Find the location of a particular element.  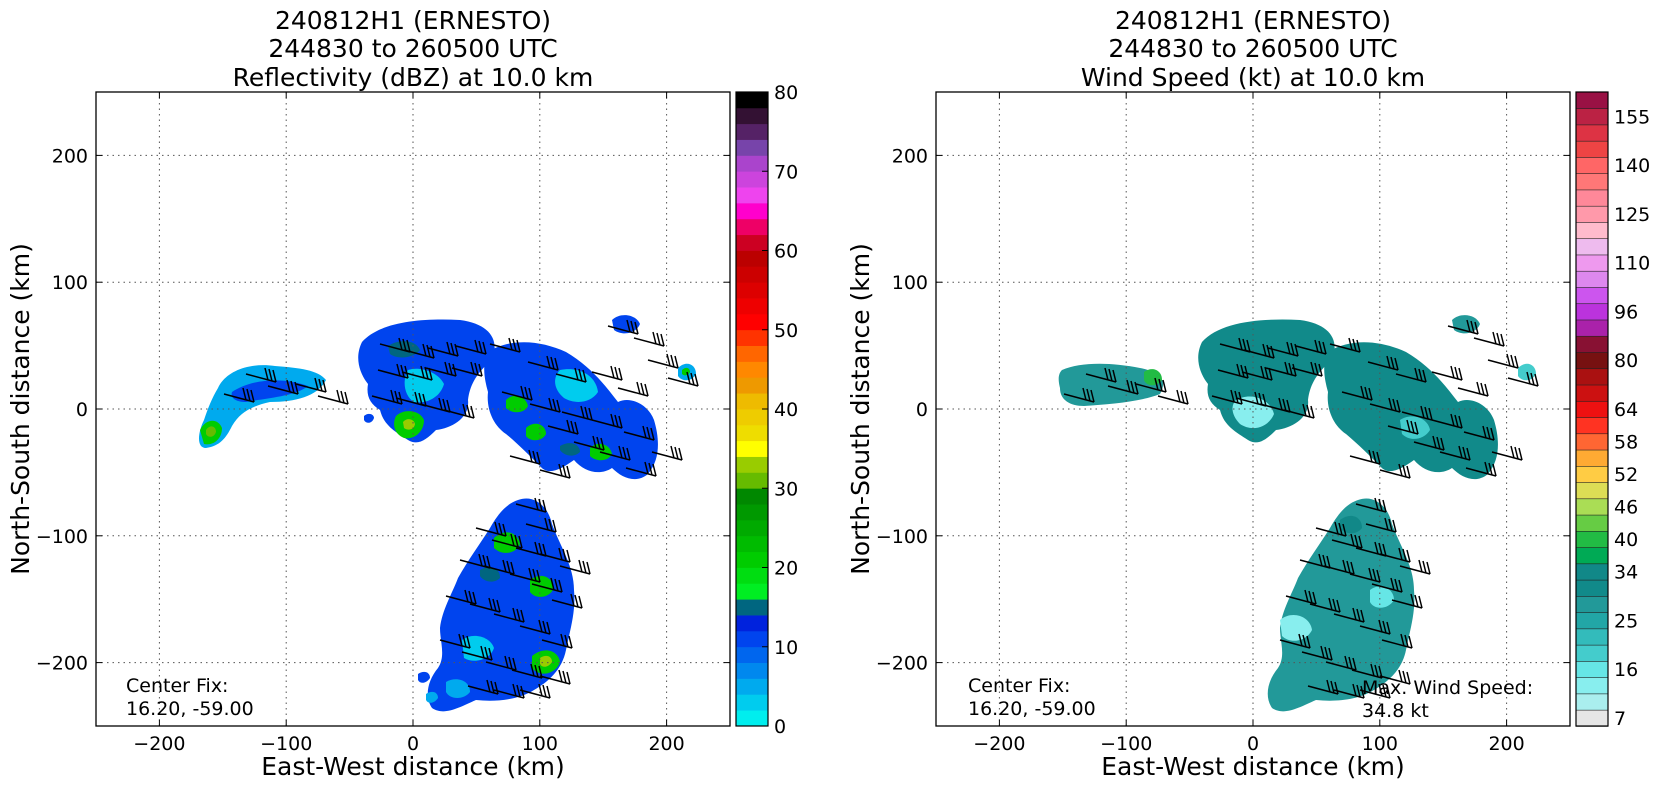

left-colorbar: 0 10 20 30 40 50 60 70 80 is located at coordinates (766, 410).